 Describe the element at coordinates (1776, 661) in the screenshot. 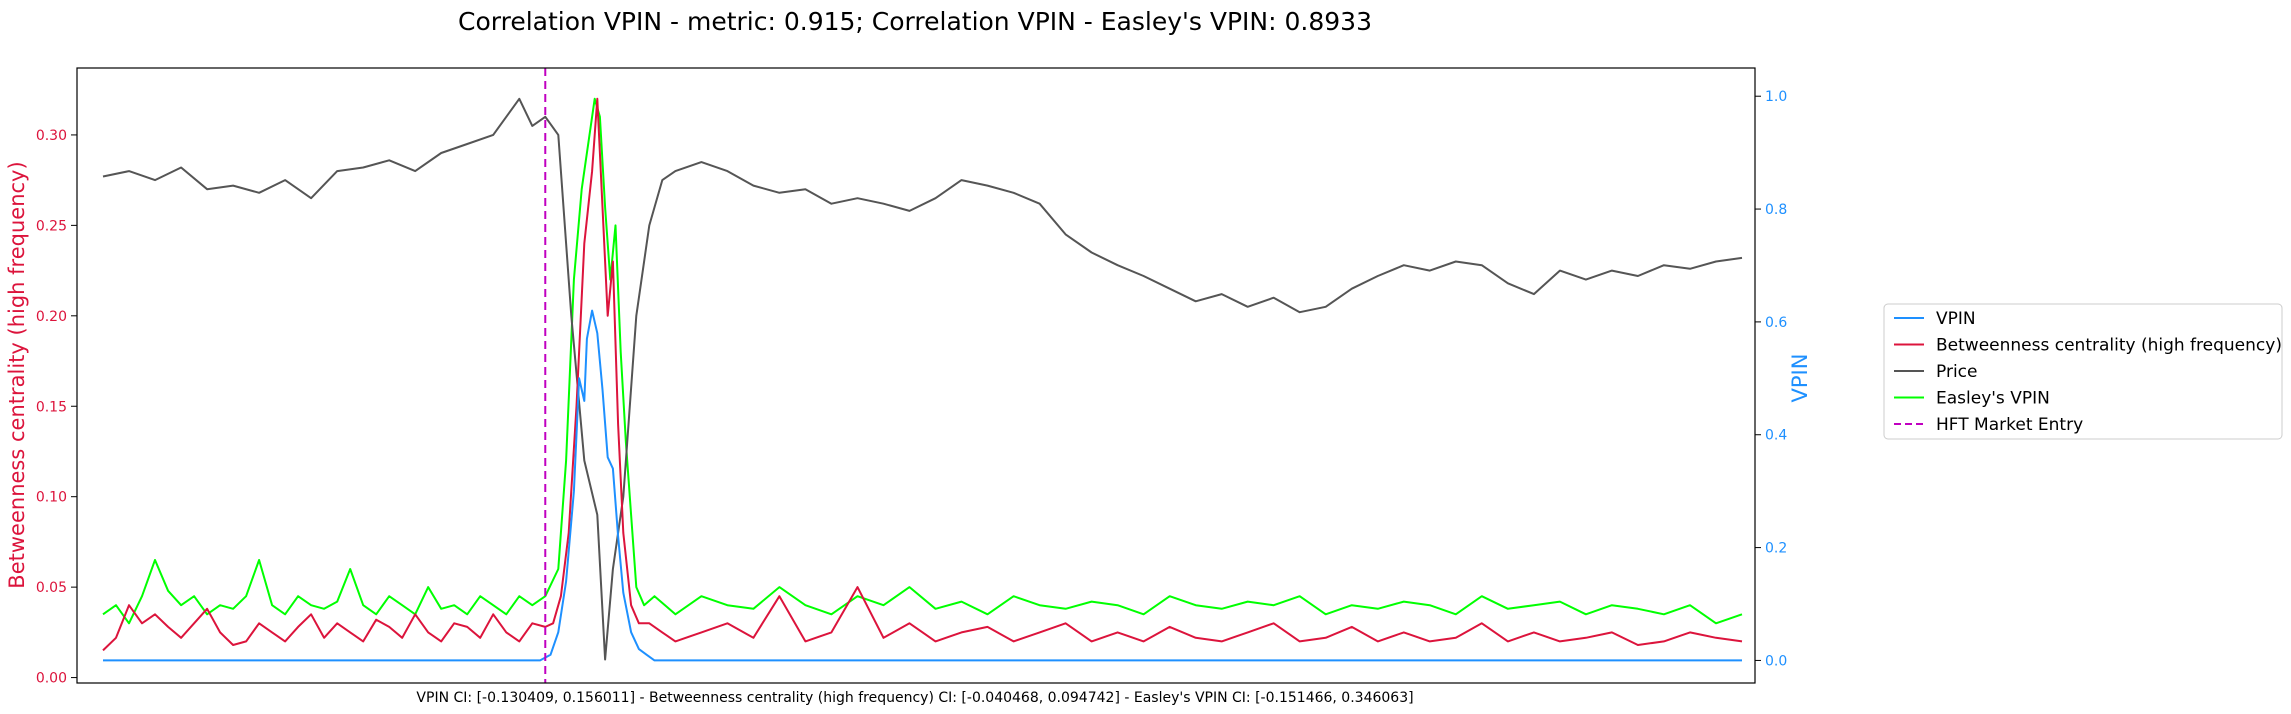

I see `right-tick-label: 0.0` at that location.